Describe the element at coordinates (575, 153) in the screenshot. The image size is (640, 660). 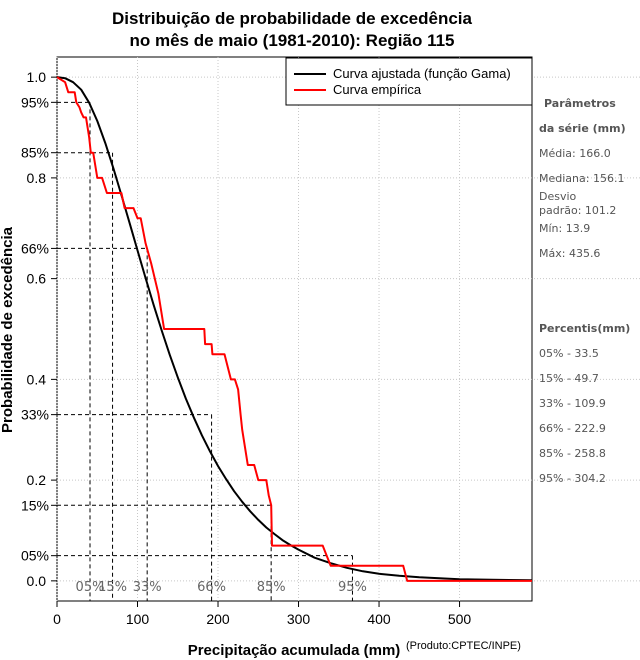
I see `param-media: Média: 166.0` at that location.